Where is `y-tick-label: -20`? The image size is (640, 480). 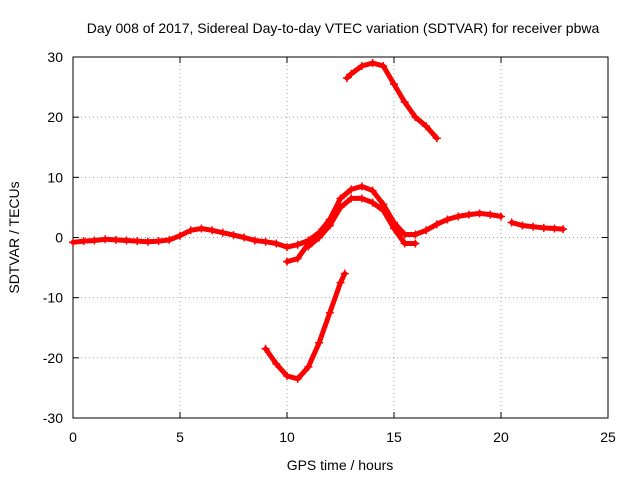
y-tick-label: -20 is located at coordinates (53, 358).